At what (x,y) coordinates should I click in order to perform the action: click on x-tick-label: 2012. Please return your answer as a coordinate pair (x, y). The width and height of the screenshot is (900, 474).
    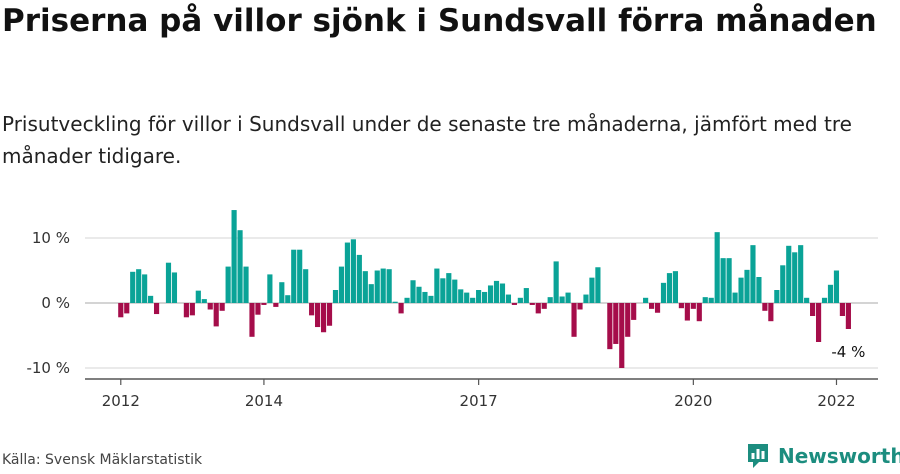
    Looking at the image, I should click on (121, 401).